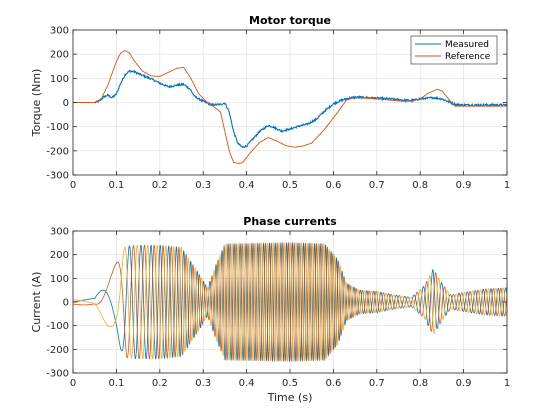  I want to click on currents-chart-title: Phase currents, so click(290, 221).